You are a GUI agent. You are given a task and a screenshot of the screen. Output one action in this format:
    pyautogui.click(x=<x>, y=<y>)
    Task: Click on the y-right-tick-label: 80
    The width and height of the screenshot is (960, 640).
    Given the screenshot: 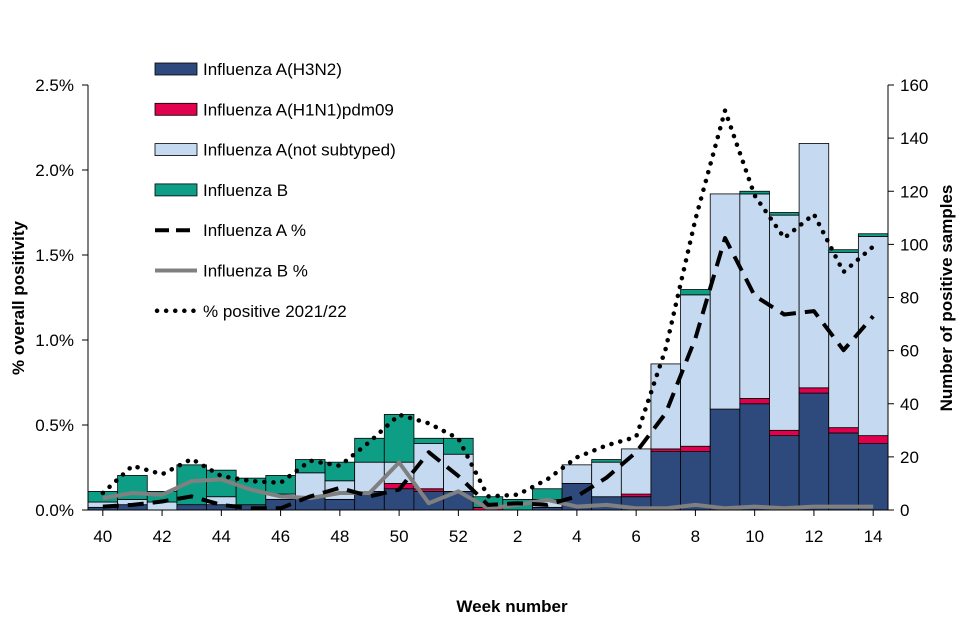 What is the action you would take?
    pyautogui.click(x=909, y=298)
    